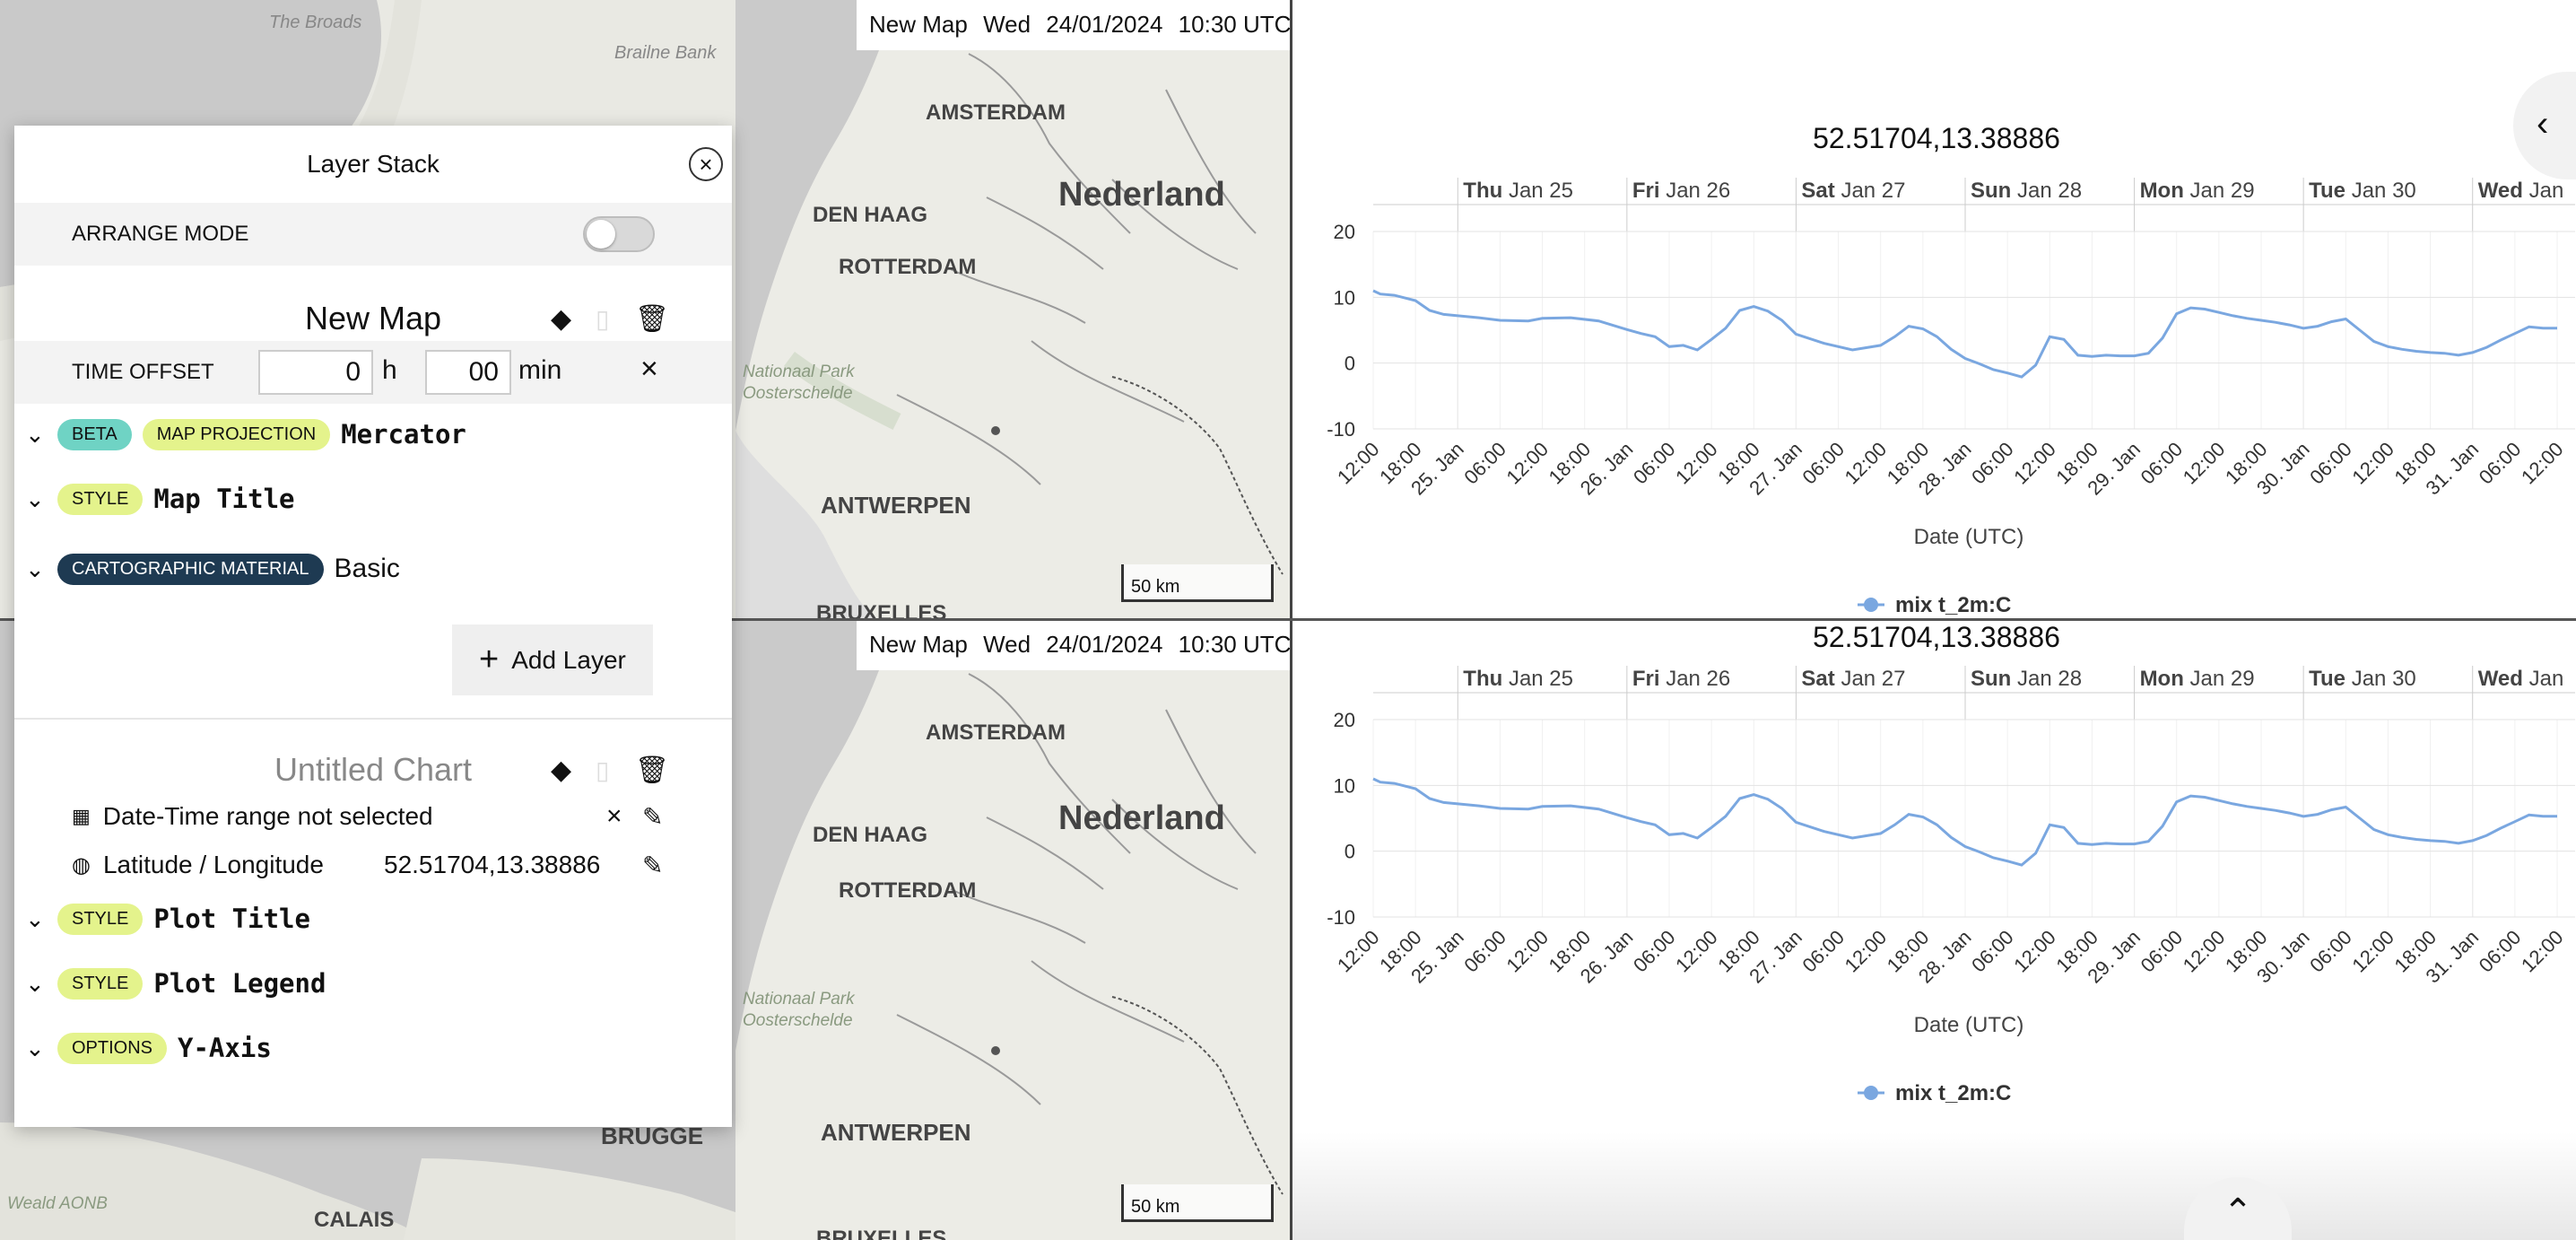 The width and height of the screenshot is (2576, 1240). Describe the element at coordinates (1288, 619) in the screenshot. I see `horizontal-divider` at that location.